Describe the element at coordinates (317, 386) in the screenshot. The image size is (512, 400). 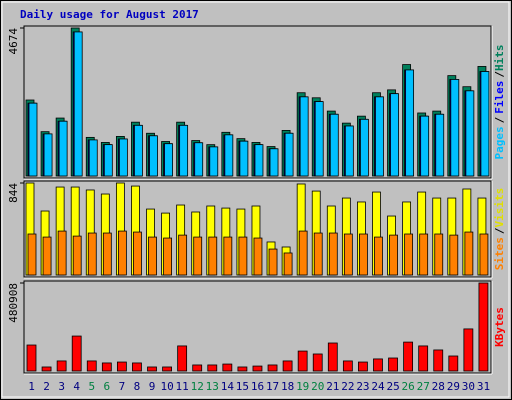
I see `x-tick-label: 20` at that location.